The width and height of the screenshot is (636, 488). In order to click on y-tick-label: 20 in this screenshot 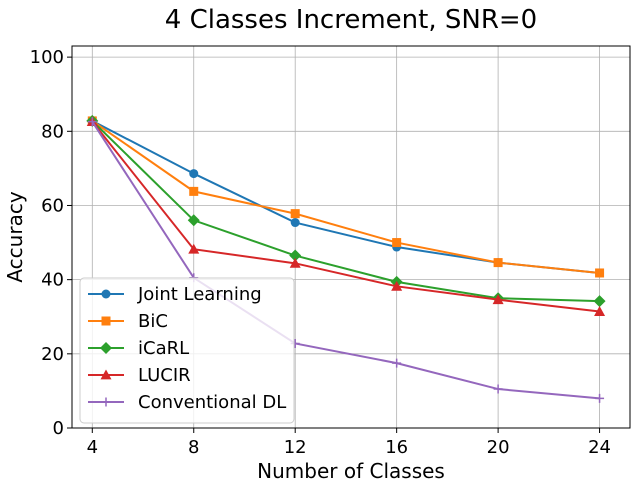, I will do `click(52, 354)`.